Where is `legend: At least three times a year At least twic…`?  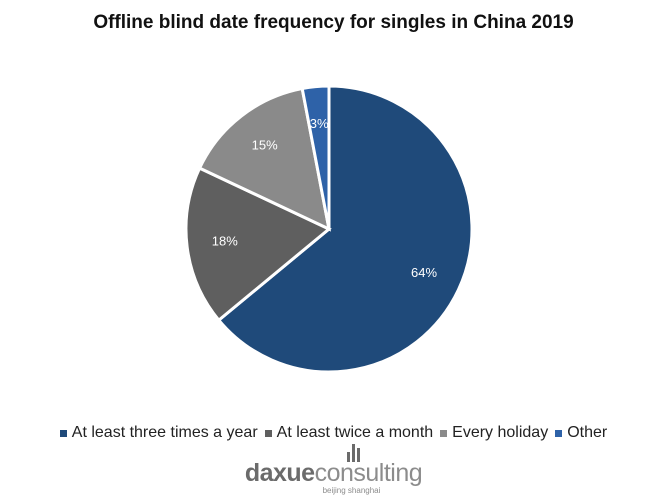 legend: At least three times a year At least twic… is located at coordinates (333, 433).